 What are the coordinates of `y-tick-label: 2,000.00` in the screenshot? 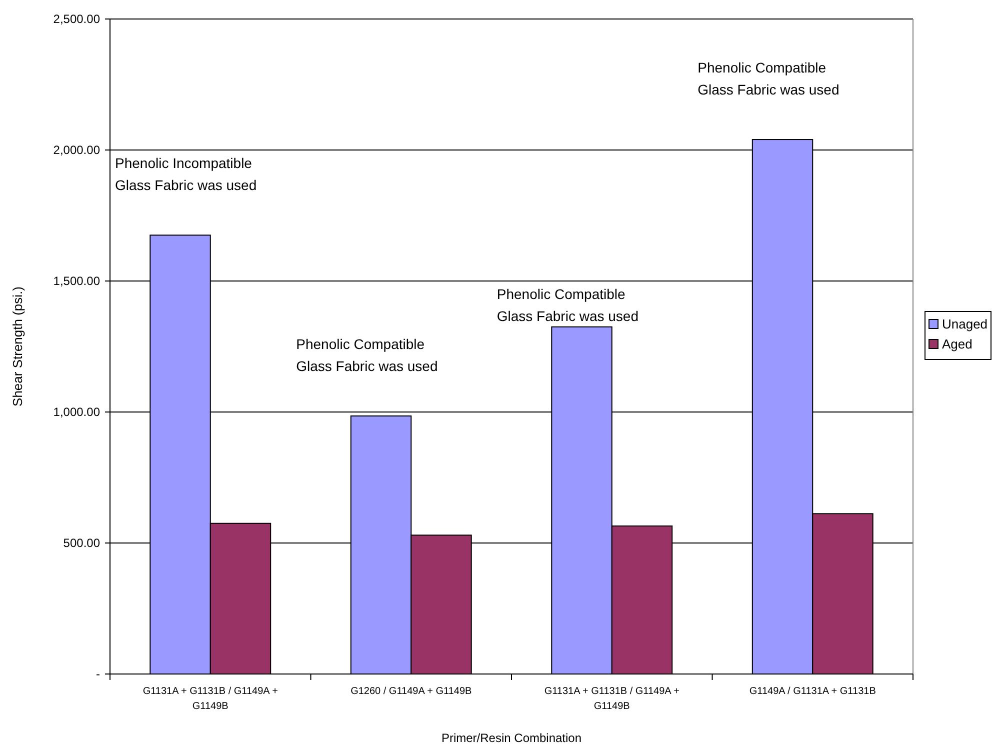 It's located at (76, 150).